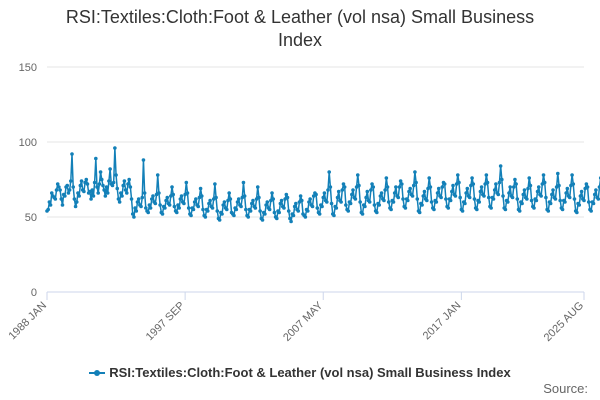  Describe the element at coordinates (564, 322) in the screenshot. I see `x-tick-label-4: 2025 AUG` at that location.